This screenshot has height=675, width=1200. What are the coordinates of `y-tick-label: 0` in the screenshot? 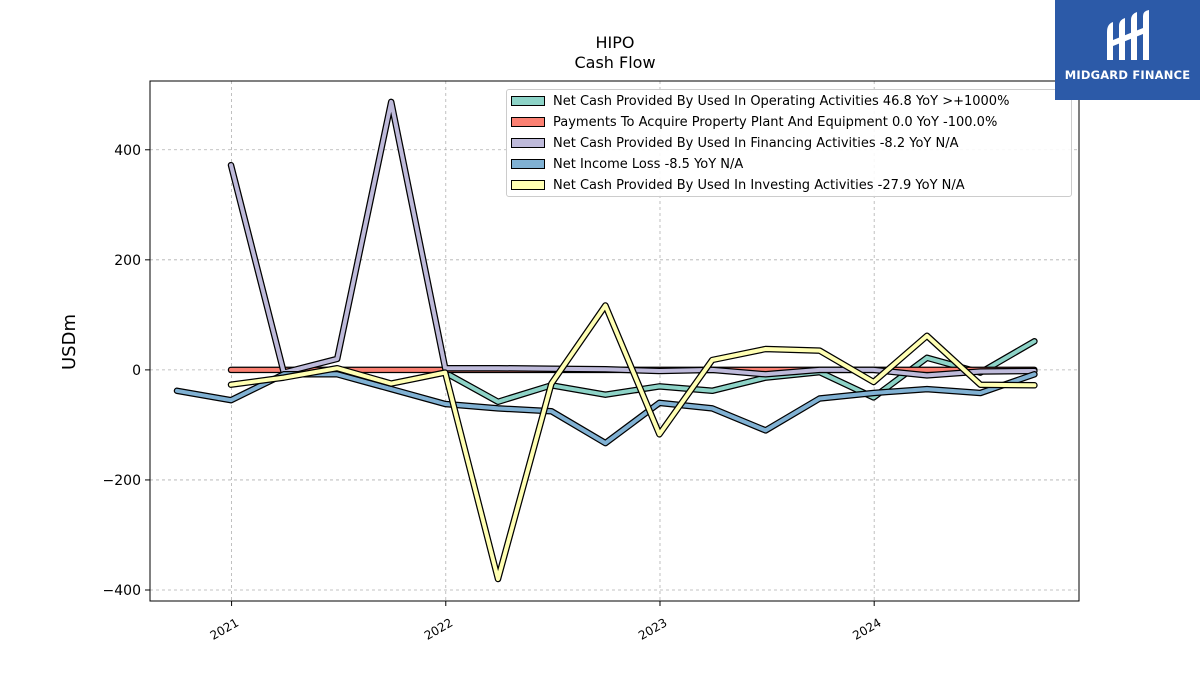 It's located at (136, 371).